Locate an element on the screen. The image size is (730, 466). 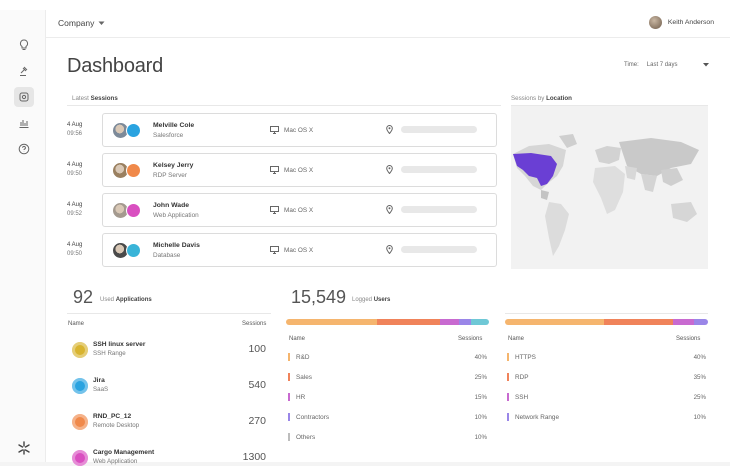
applications-col-sessions: Sessions is located at coordinates (254, 324).